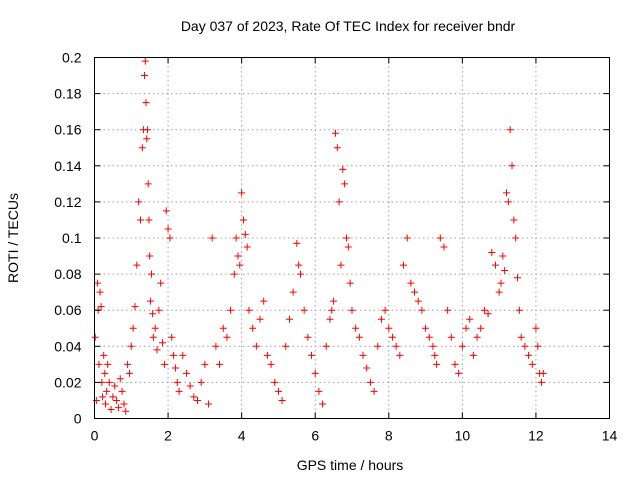 This screenshot has width=640, height=480. I want to click on y-tick-labels: 0 0.02 0.04 0.06 0.08 0.1 0.12 0.14 0.16 0.18 0.2, so click(67, 238).